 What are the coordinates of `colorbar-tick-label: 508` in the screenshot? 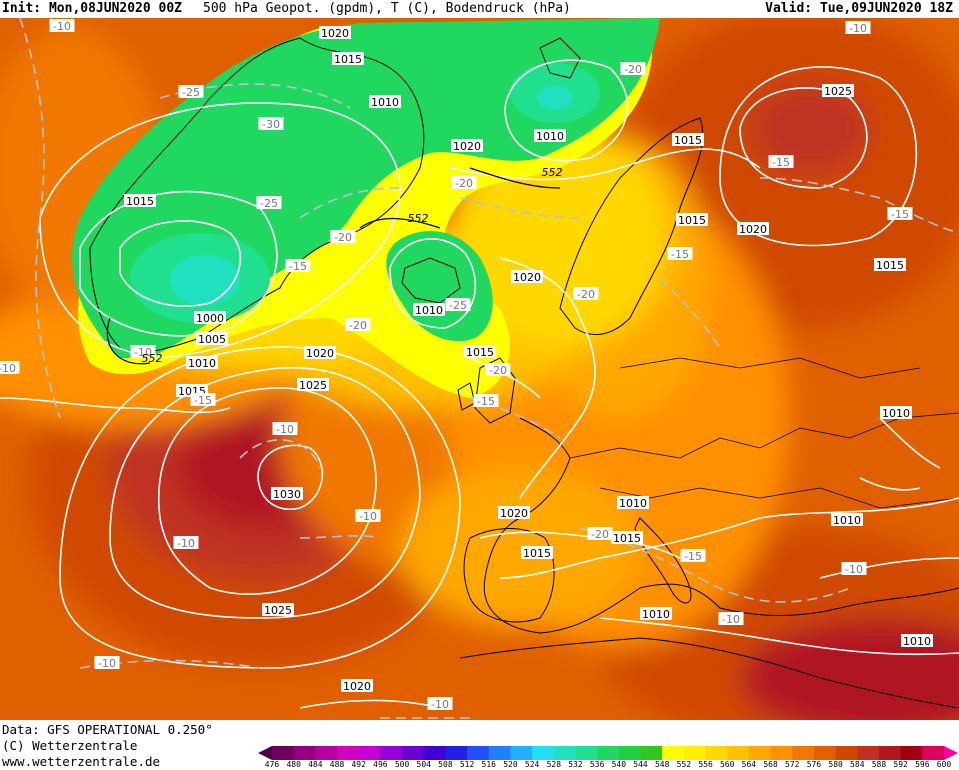 It's located at (445, 764).